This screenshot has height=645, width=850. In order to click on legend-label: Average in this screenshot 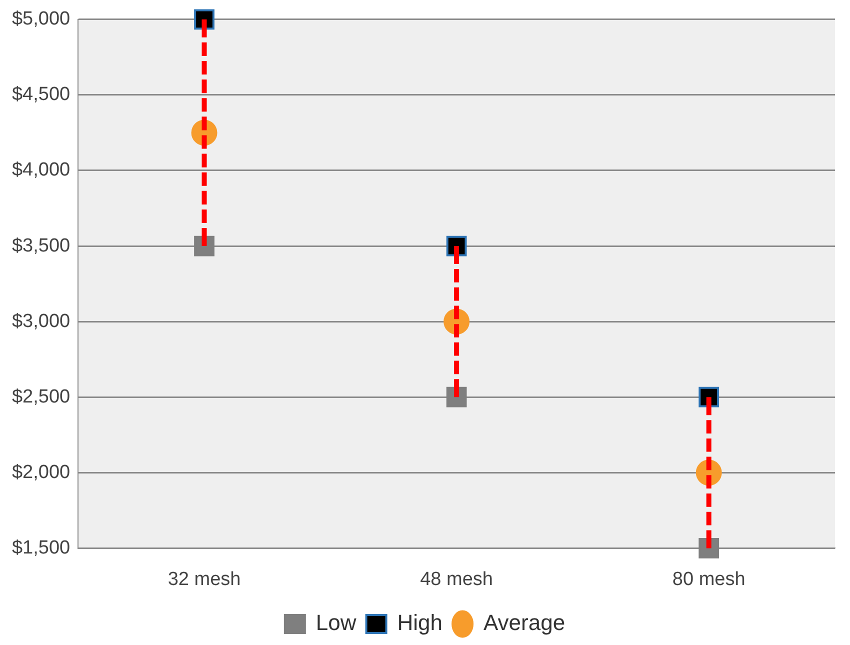, I will do `click(525, 623)`.